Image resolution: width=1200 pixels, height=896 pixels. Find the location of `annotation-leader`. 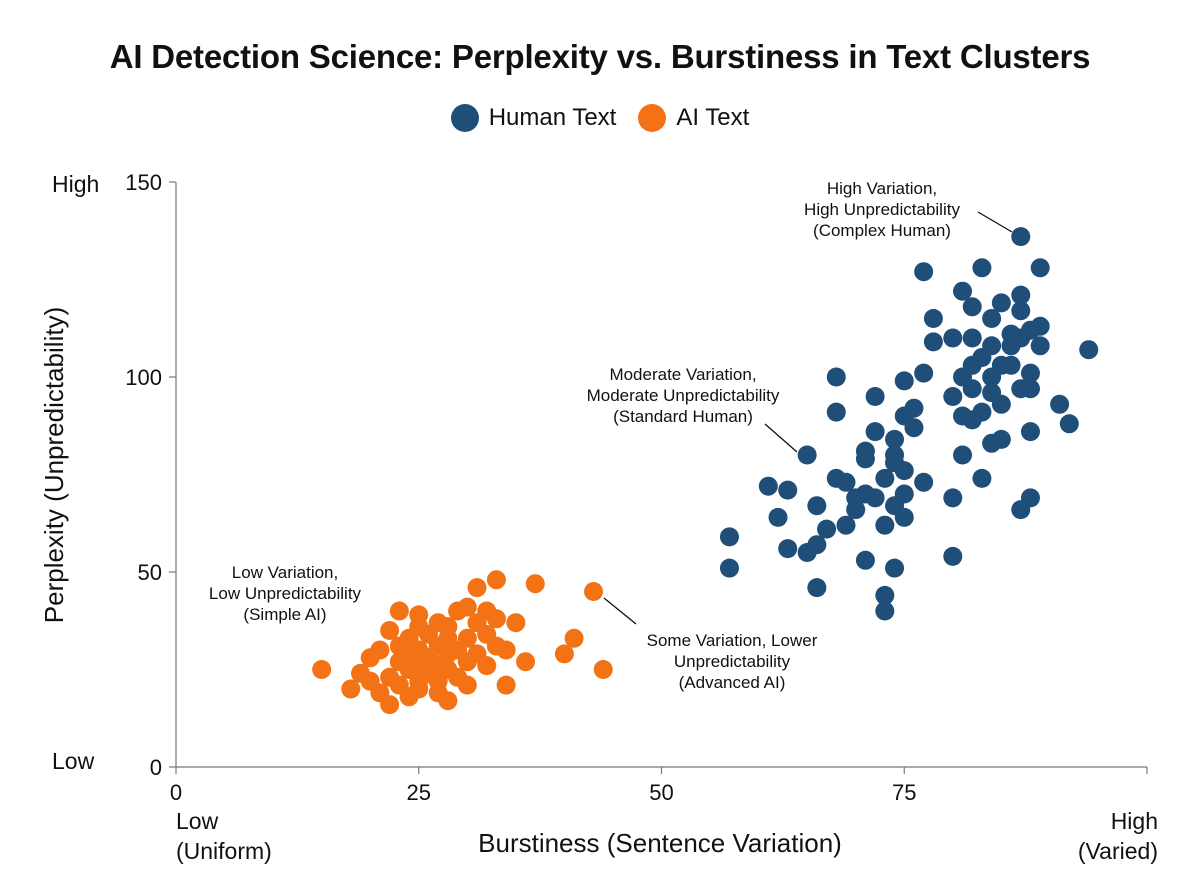

annotation-leader is located at coordinates (781, 438).